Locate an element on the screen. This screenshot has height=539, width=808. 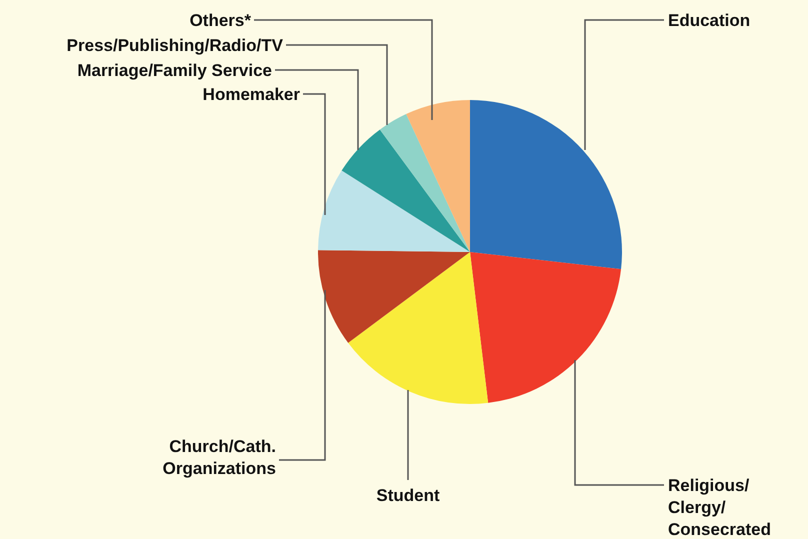
slice-label: Homemaker is located at coordinates (251, 94).